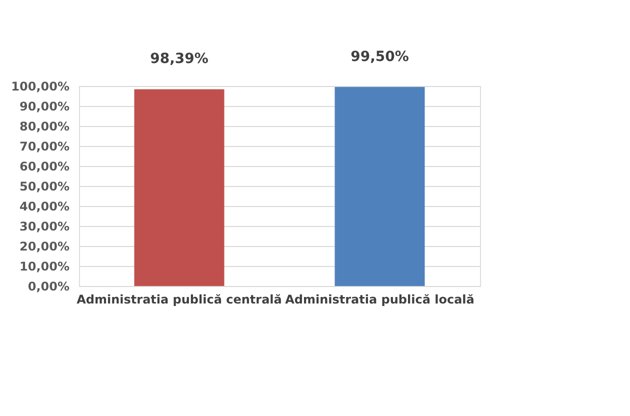 The image size is (630, 416). Describe the element at coordinates (45, 167) in the screenshot. I see `y-tick-label: 60,00%` at that location.